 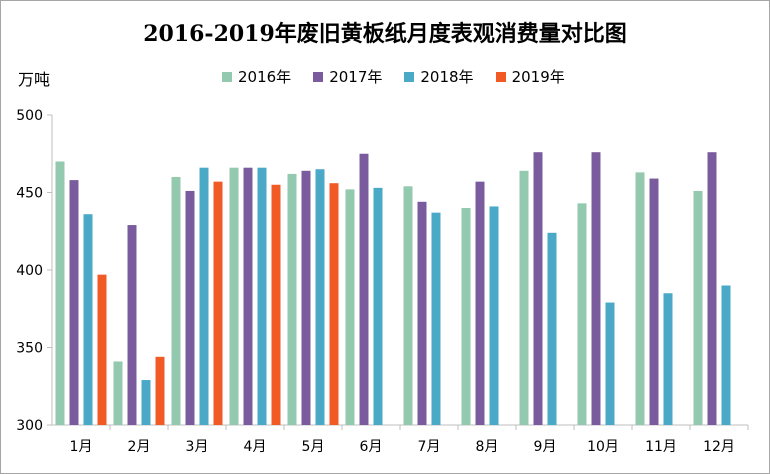 I want to click on bar-2018年-4月, so click(x=262, y=296).